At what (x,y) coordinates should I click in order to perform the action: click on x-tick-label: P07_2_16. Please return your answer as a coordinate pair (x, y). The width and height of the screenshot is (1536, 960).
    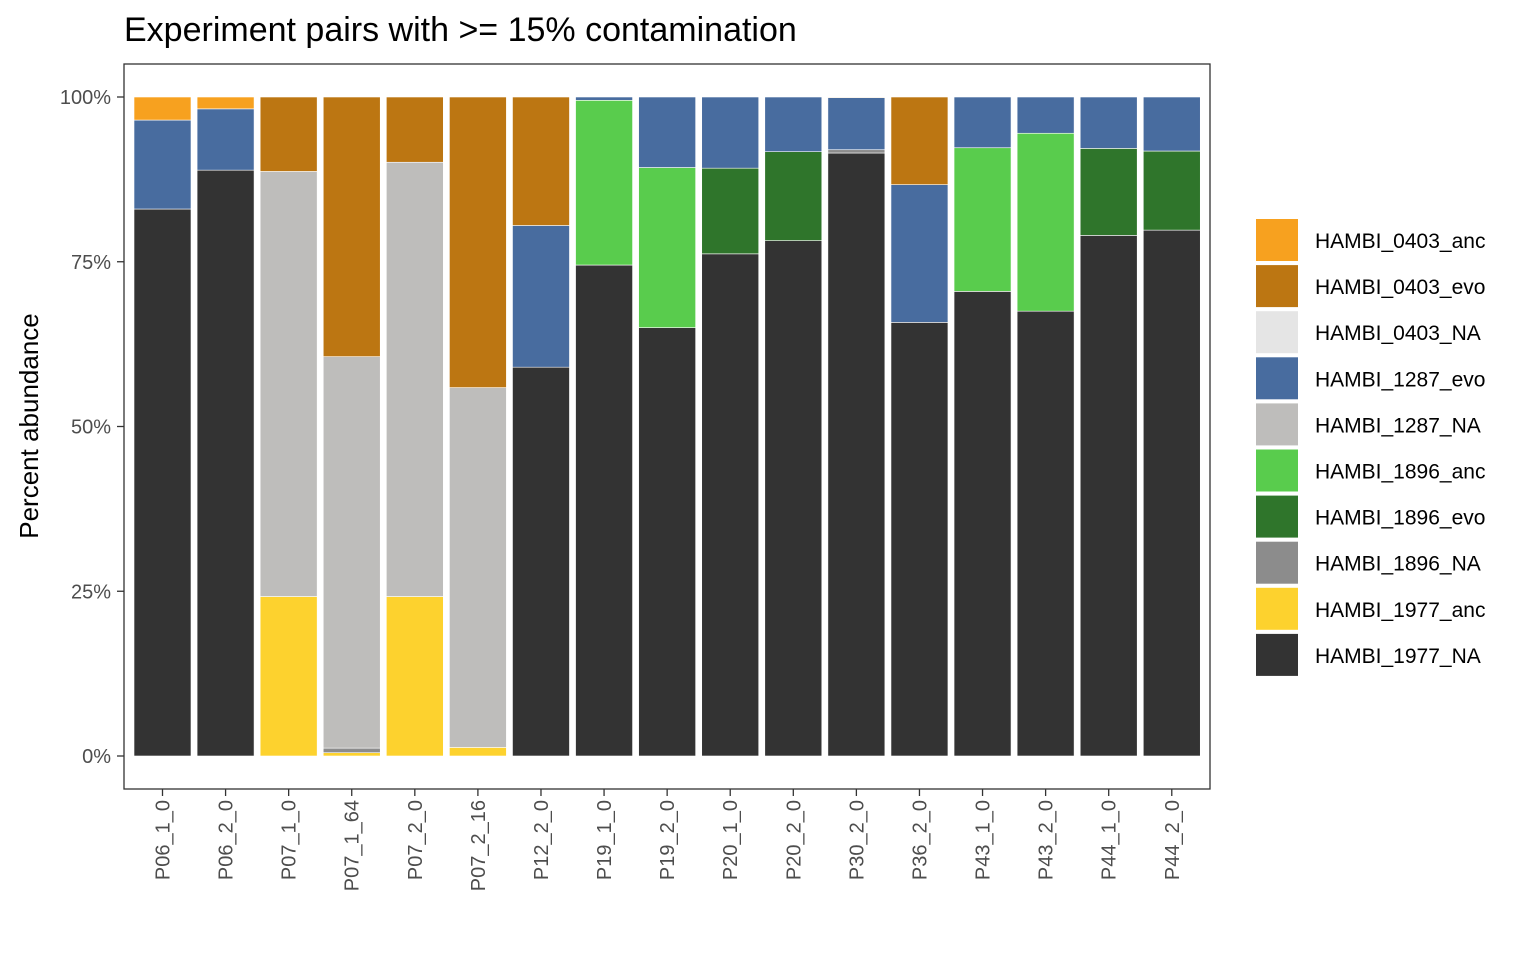
    Looking at the image, I should click on (479, 845).